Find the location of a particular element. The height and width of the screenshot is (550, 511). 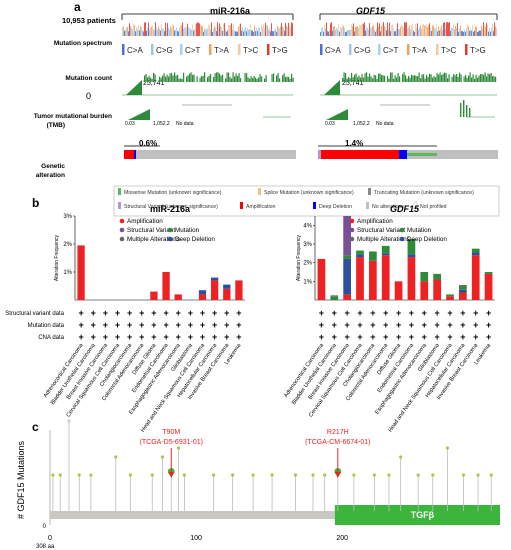

protein-length-label: 308 aa is located at coordinates (45, 547).